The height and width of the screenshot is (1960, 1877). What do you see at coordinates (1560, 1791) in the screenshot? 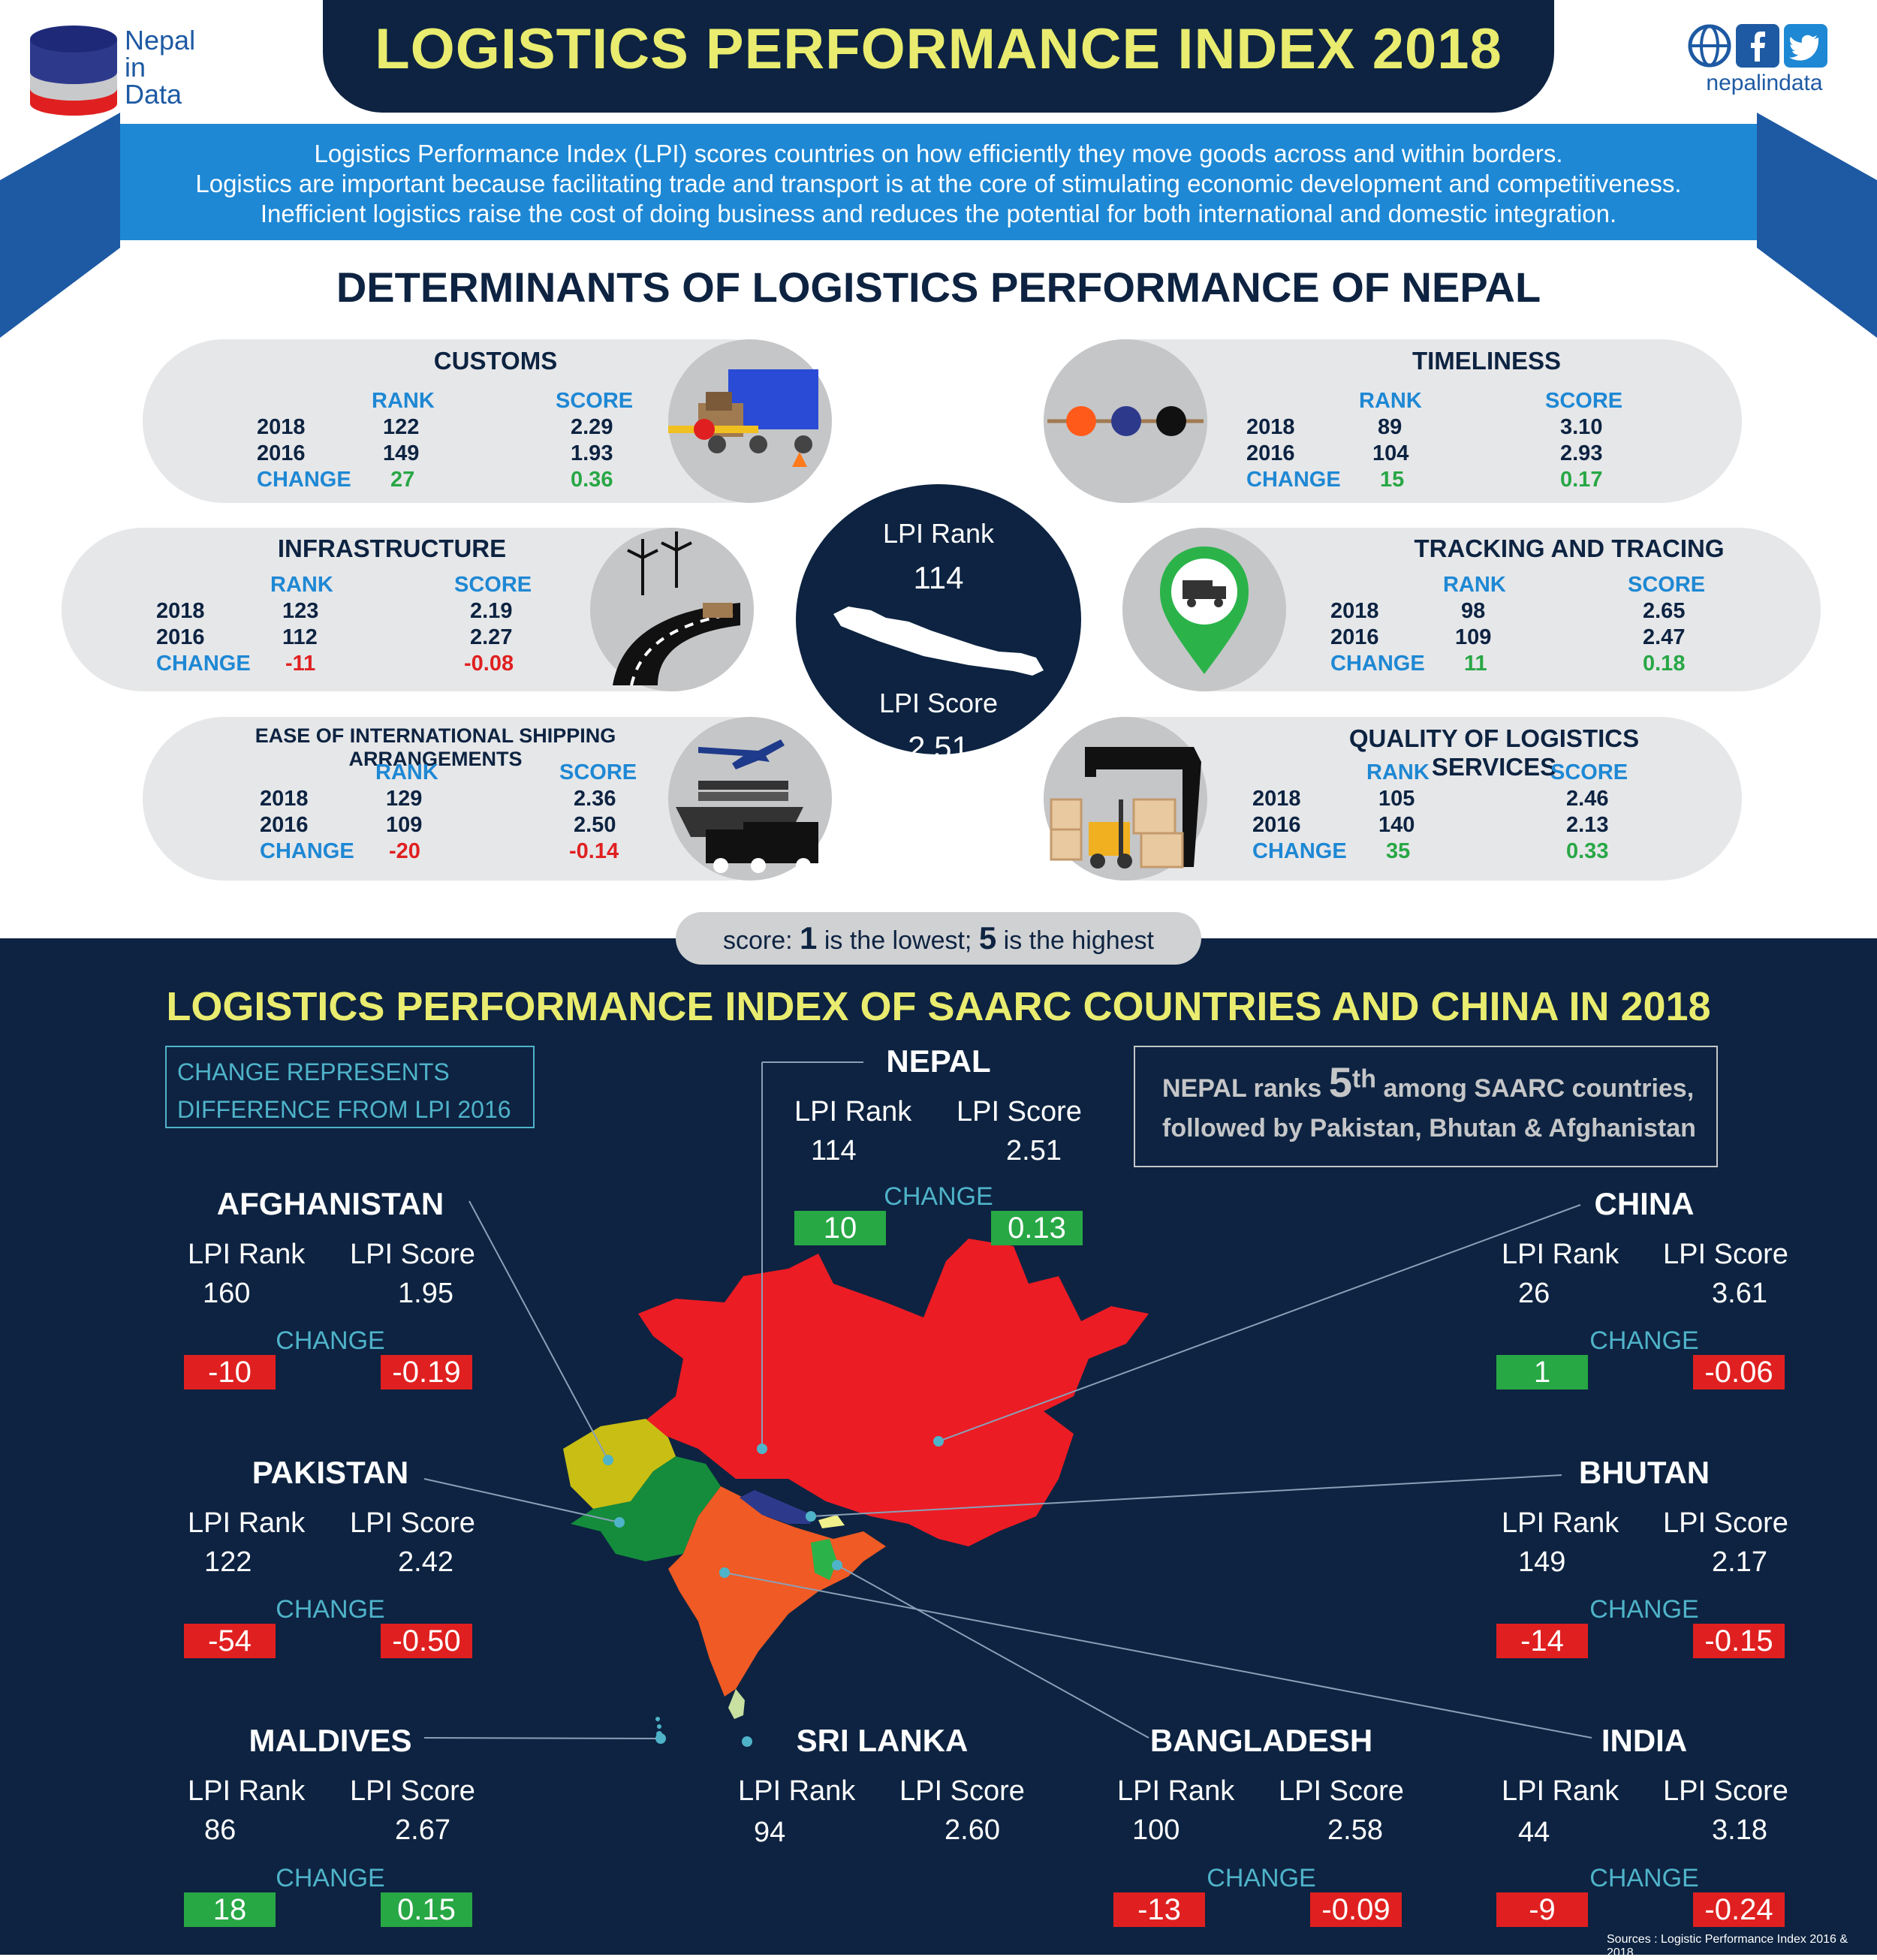
I see `india-rank-label: LPI Rank` at bounding box center [1560, 1791].